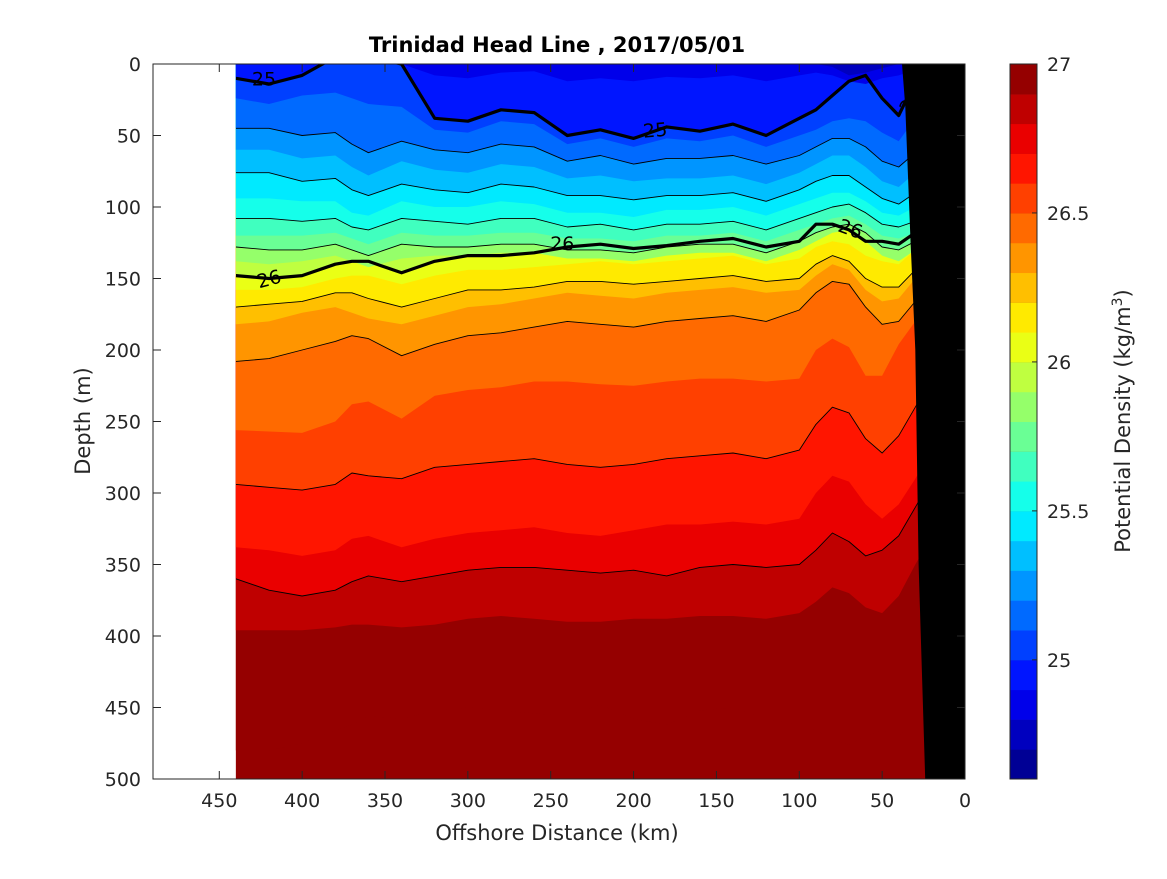 Image resolution: width=1167 pixels, height=879 pixels. I want to click on colorbar-label-end: ), so click(1123, 293).